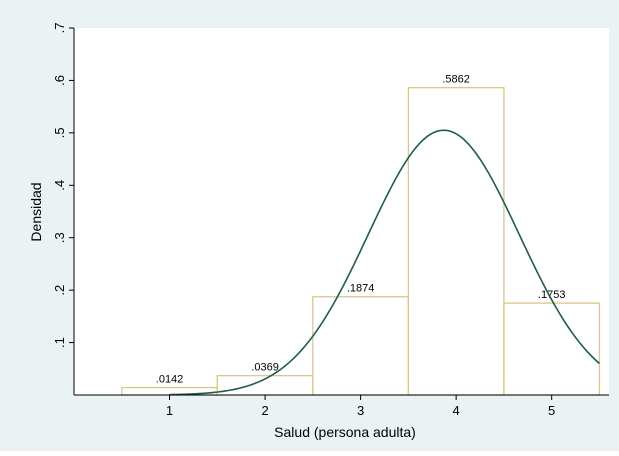 This screenshot has width=619, height=456. What do you see at coordinates (552, 295) in the screenshot?
I see `bar-value-label: .1753` at bounding box center [552, 295].